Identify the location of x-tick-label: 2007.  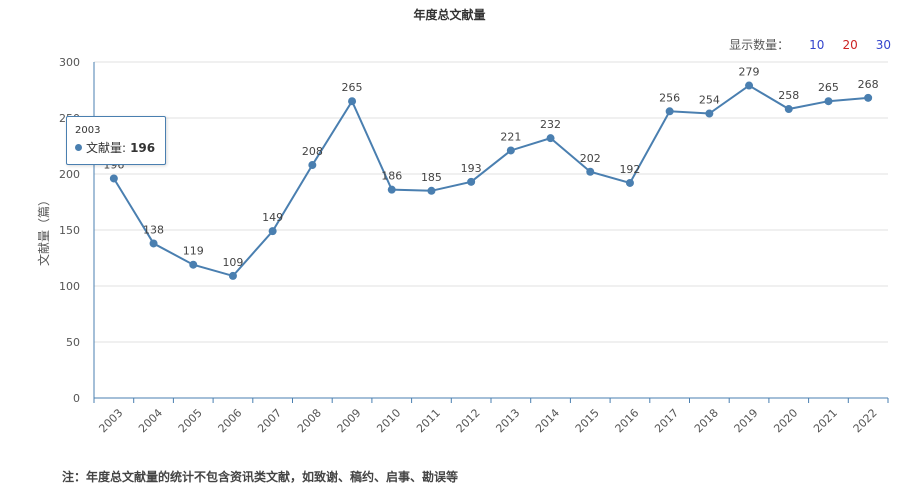
(269, 420).